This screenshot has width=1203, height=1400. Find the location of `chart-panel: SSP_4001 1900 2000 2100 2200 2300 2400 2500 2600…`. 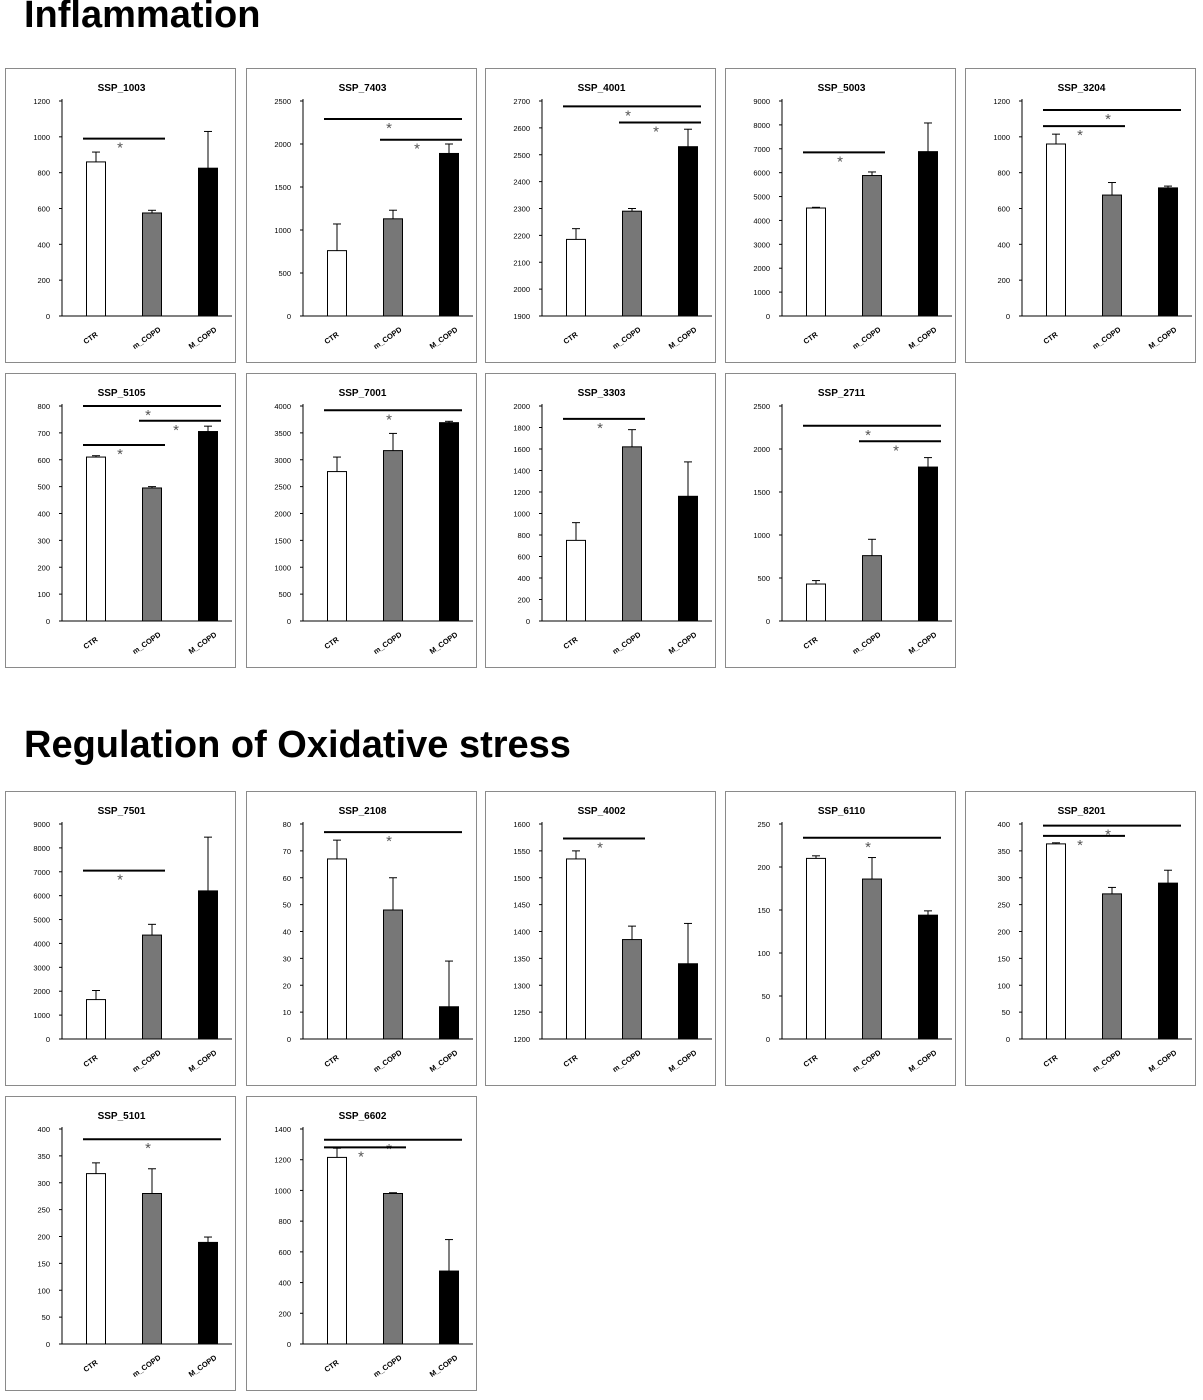

chart-panel: SSP_4001 1900 2000 2100 2200 2300 2400 2500 2600… is located at coordinates (600, 215).